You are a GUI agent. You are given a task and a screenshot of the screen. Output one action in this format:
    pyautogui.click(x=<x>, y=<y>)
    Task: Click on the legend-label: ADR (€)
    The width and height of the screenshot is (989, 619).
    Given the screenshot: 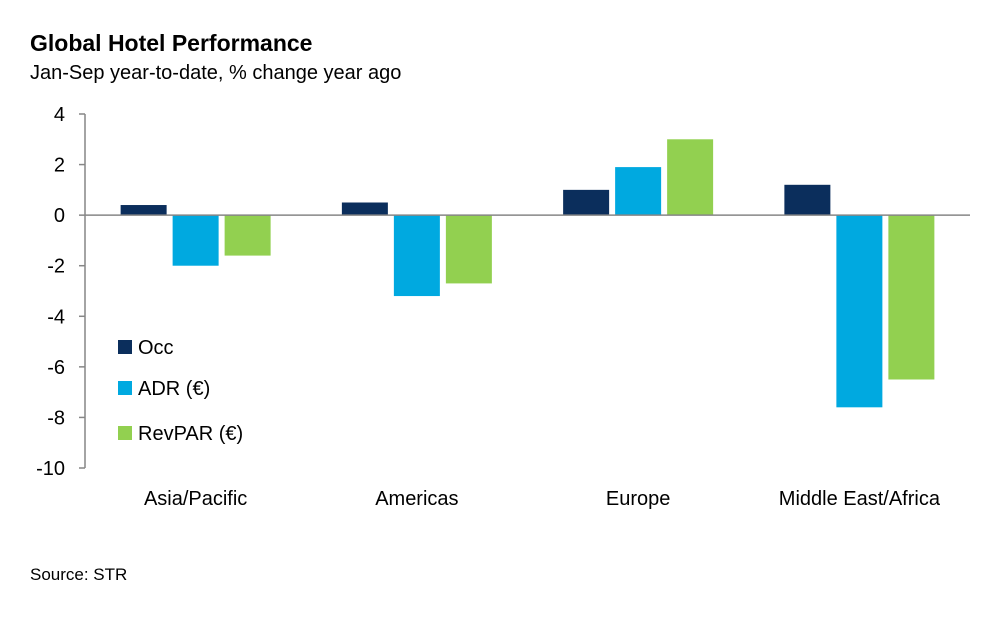 What is the action you would take?
    pyautogui.click(x=174, y=389)
    